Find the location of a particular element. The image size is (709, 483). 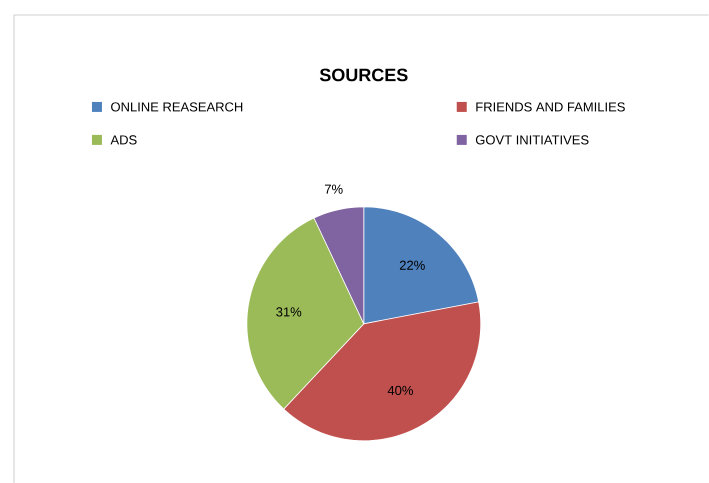

legend-label: ONLINE REASEARCH is located at coordinates (176, 107).